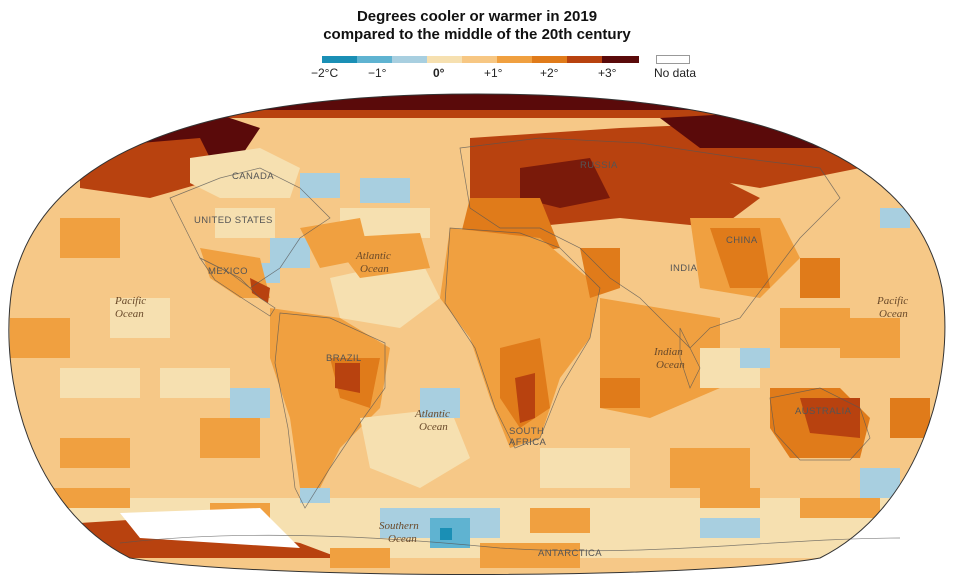  Describe the element at coordinates (607, 73) in the screenshot. I see `legend-label-plus3: +3°` at that location.